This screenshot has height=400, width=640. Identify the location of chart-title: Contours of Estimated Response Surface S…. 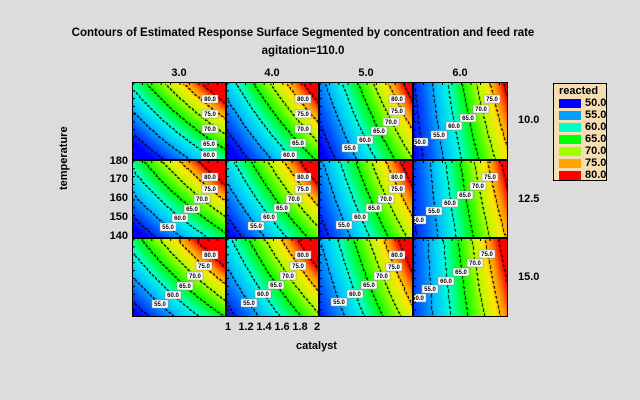
(303, 33).